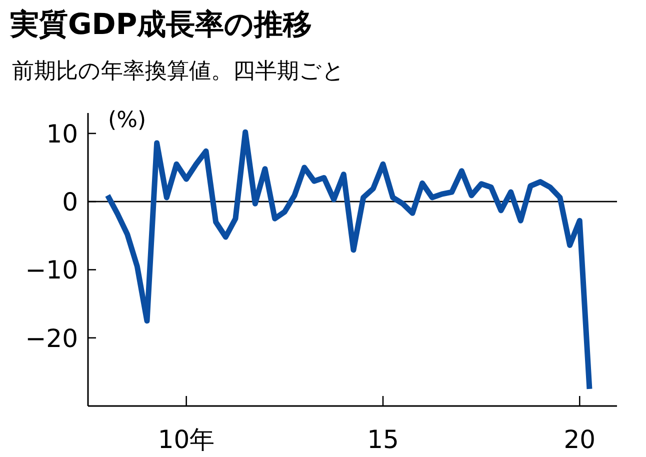  Describe the element at coordinates (580, 439) in the screenshot. I see `x-tick-label: 20` at that location.